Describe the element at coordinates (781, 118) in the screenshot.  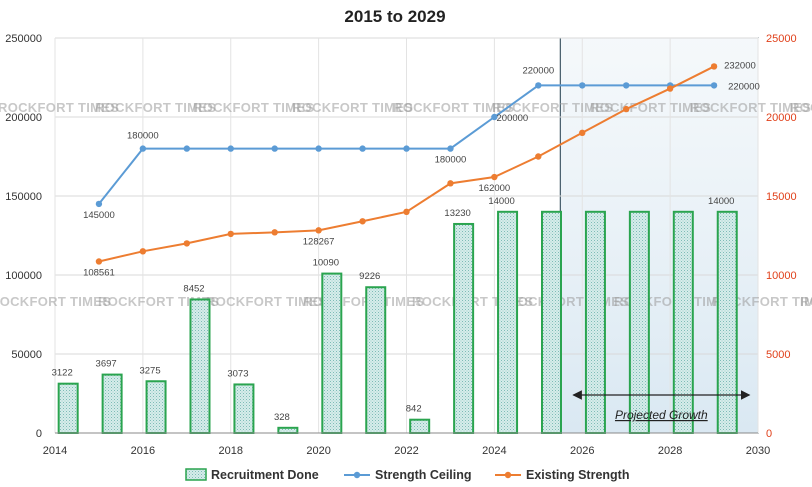
I see `y-right-tick-label: 20000` at that location.